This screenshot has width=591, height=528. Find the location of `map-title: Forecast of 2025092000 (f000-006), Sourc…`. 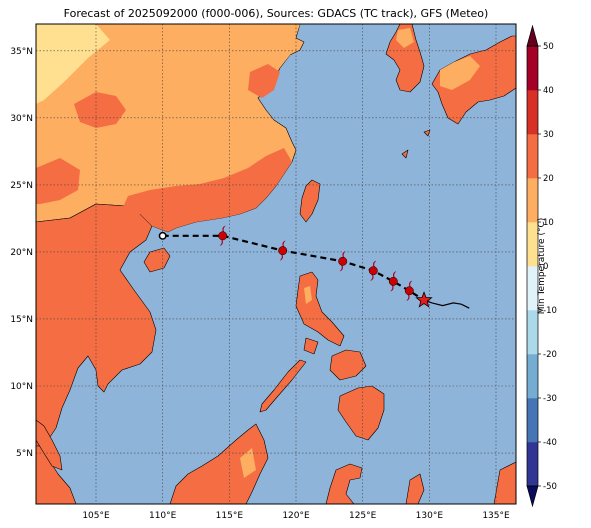

map-title: Forecast of 2025092000 (f000-006), Sourc… is located at coordinates (276, 13).